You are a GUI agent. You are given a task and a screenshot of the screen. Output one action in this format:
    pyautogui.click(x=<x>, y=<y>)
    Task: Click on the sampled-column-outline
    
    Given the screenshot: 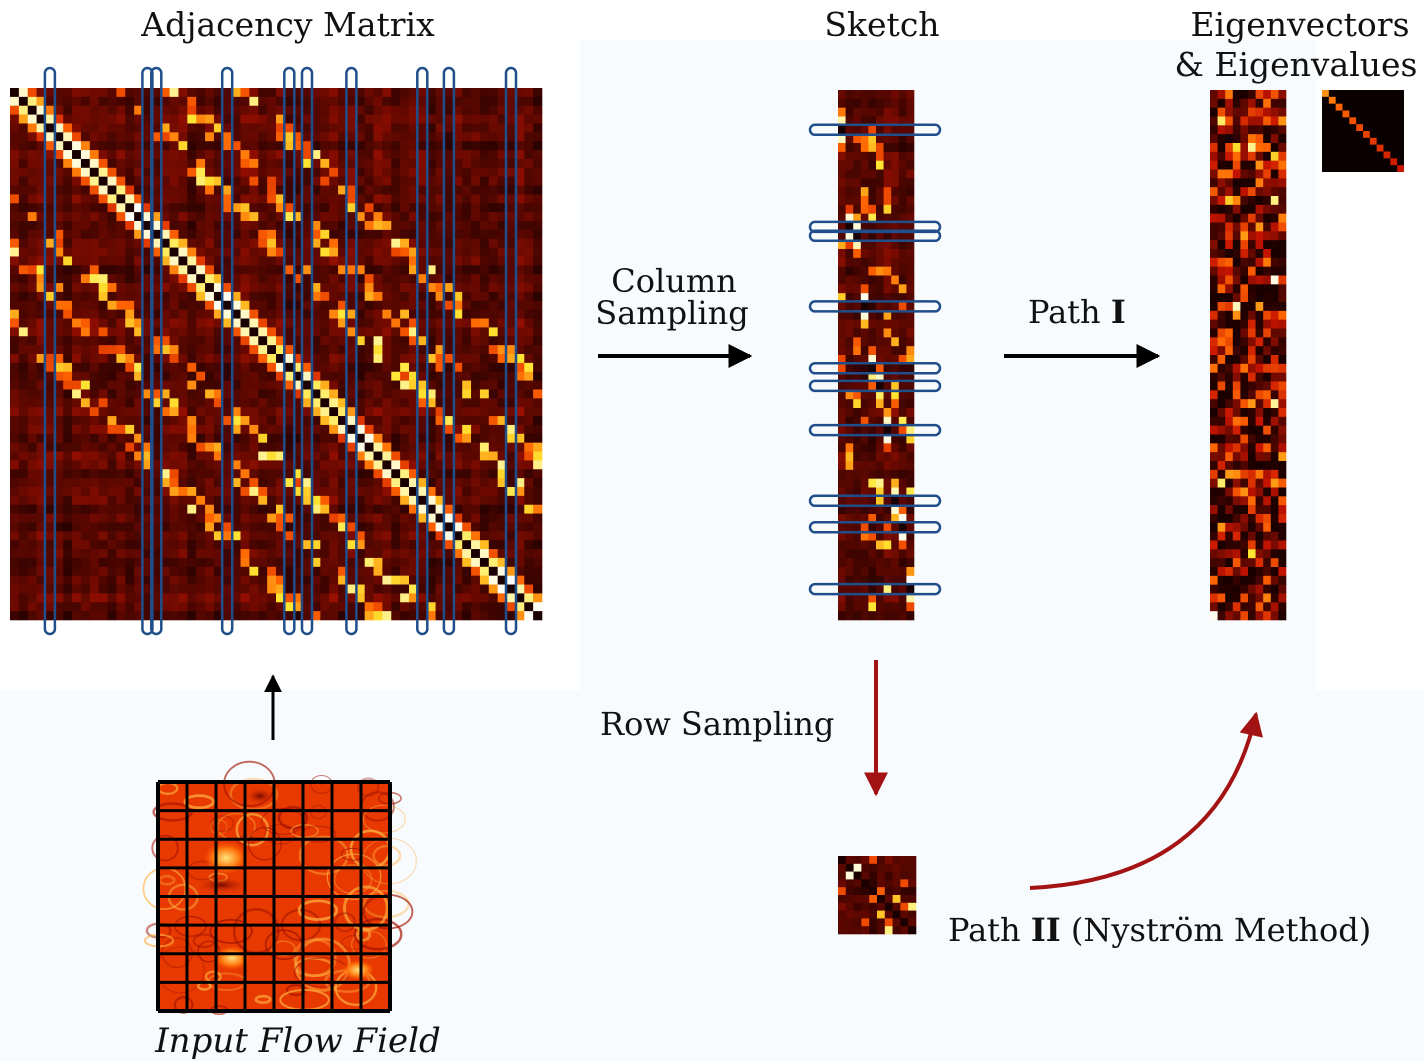 What is the action you would take?
    pyautogui.click(x=289, y=351)
    